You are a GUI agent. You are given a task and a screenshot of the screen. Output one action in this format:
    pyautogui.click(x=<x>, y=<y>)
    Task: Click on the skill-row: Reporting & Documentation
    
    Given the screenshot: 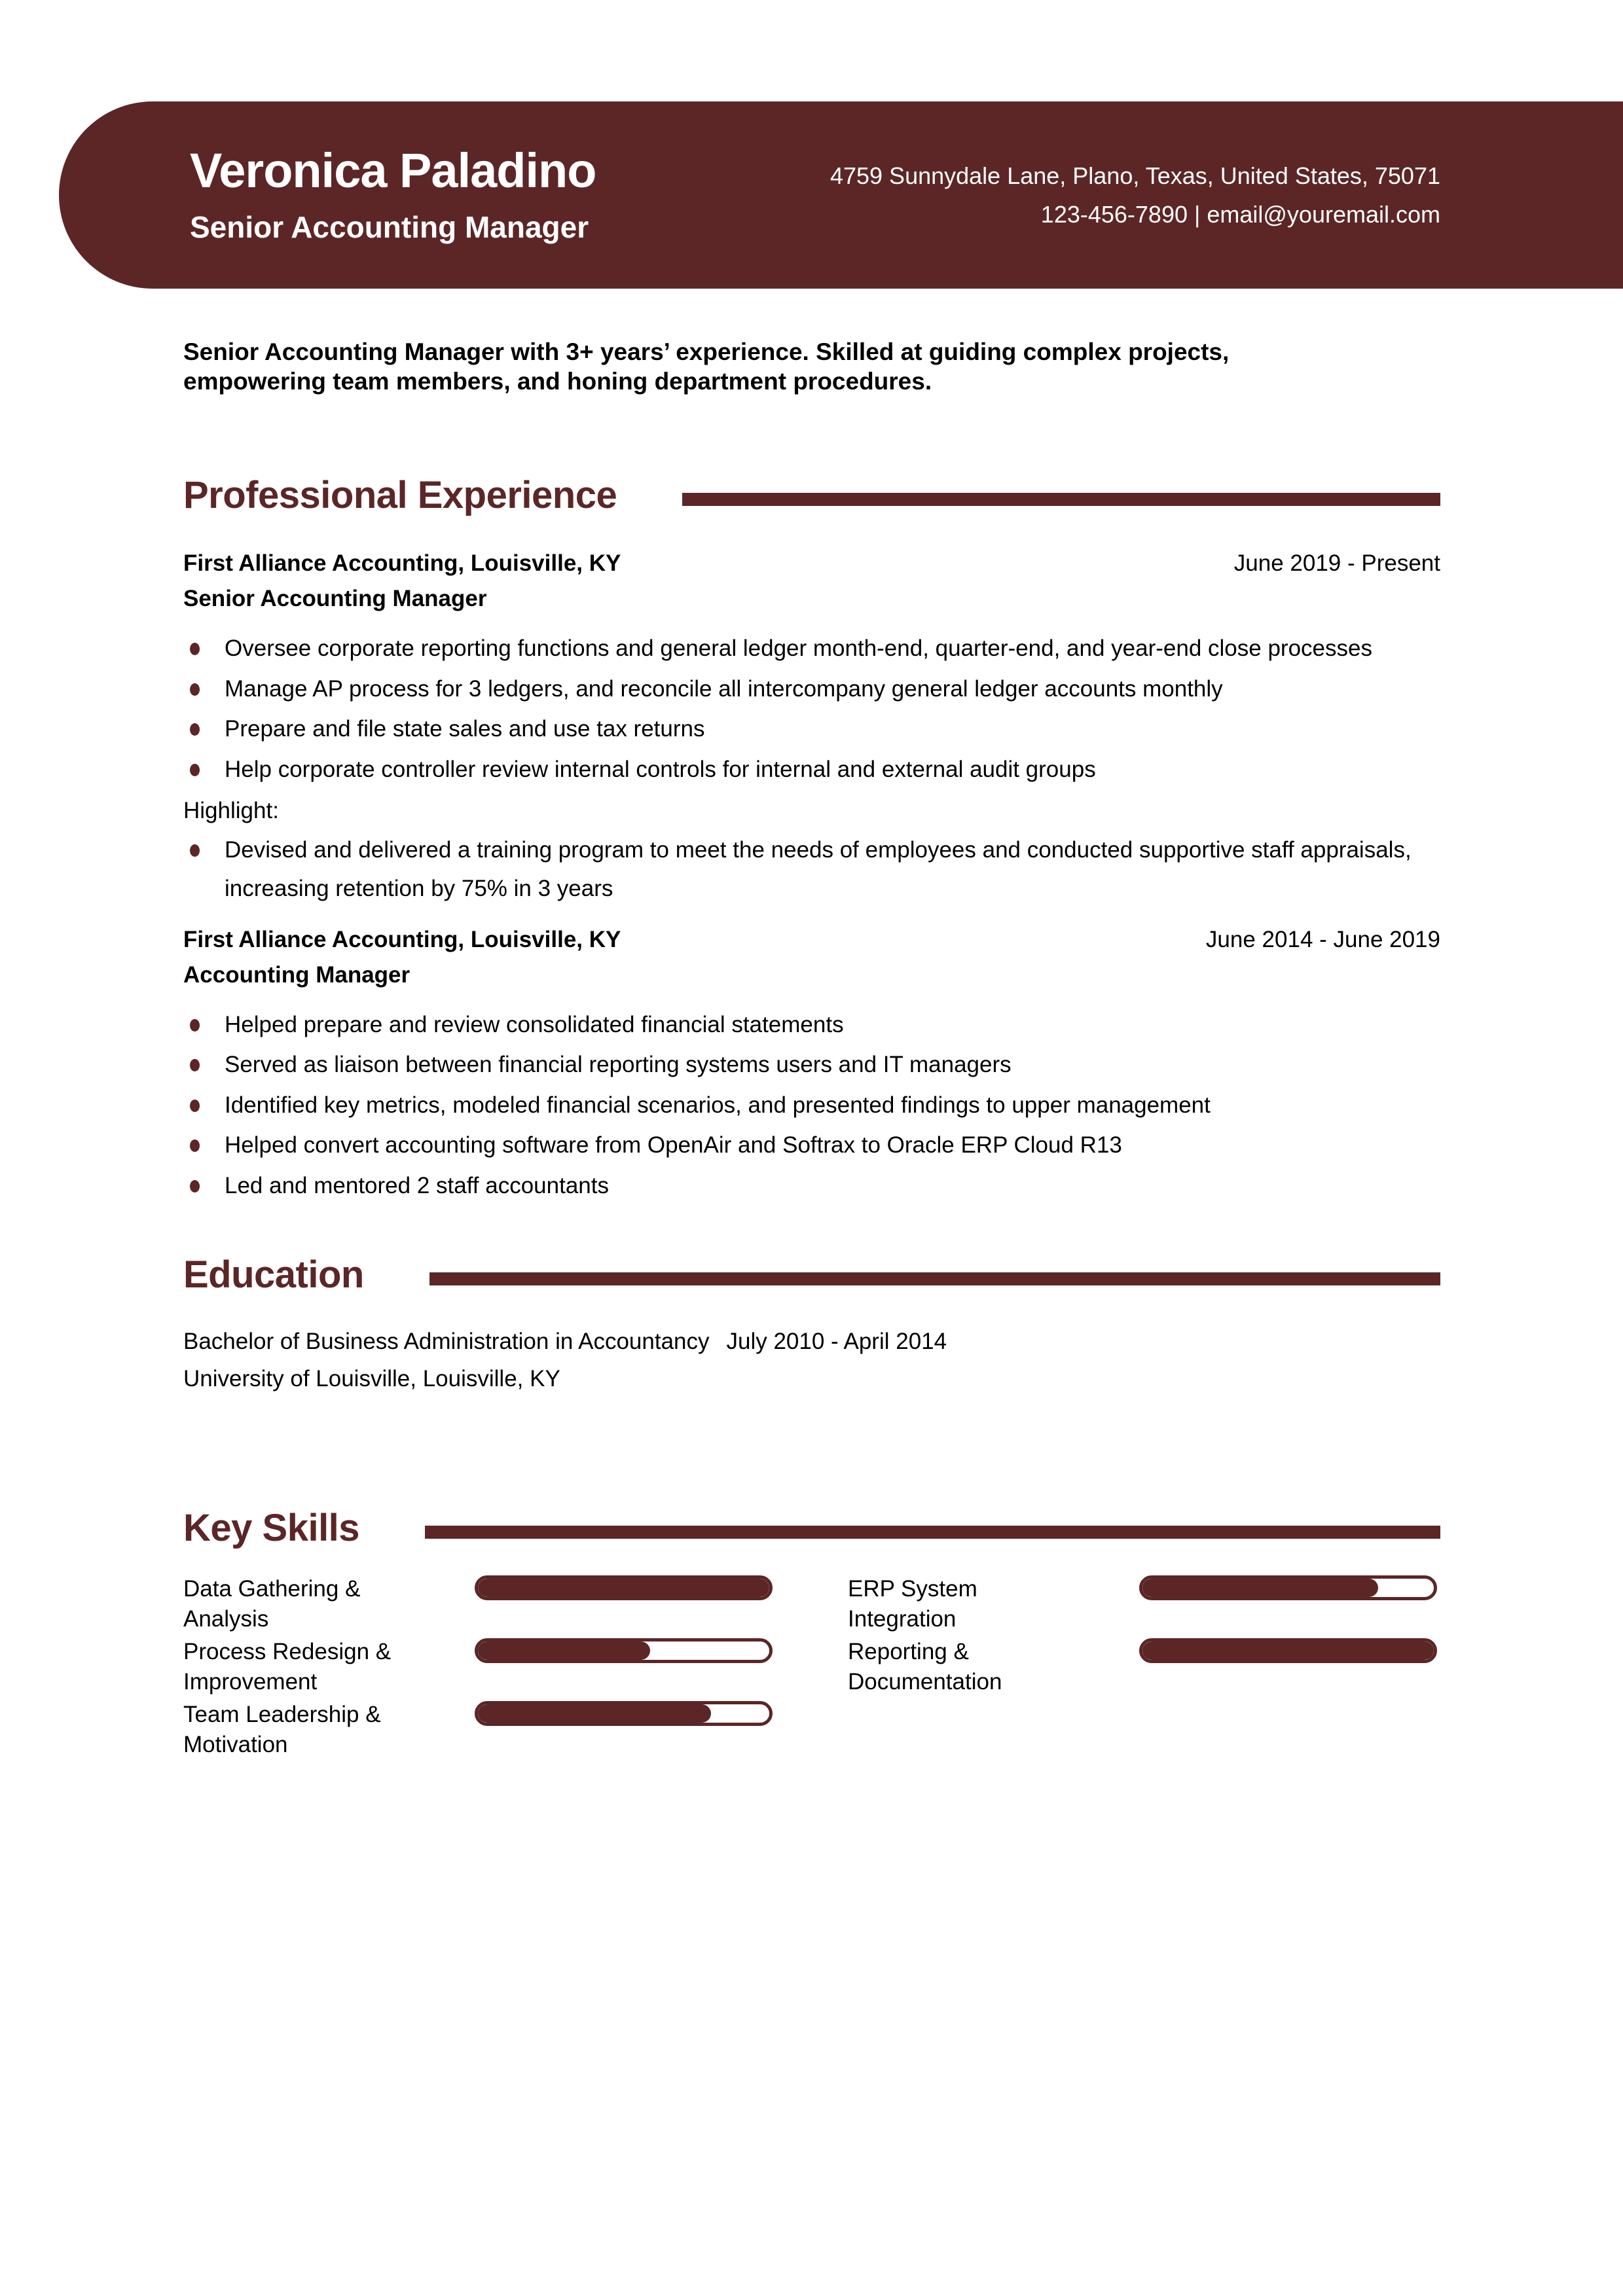 What is the action you would take?
    pyautogui.click(x=1142, y=1668)
    